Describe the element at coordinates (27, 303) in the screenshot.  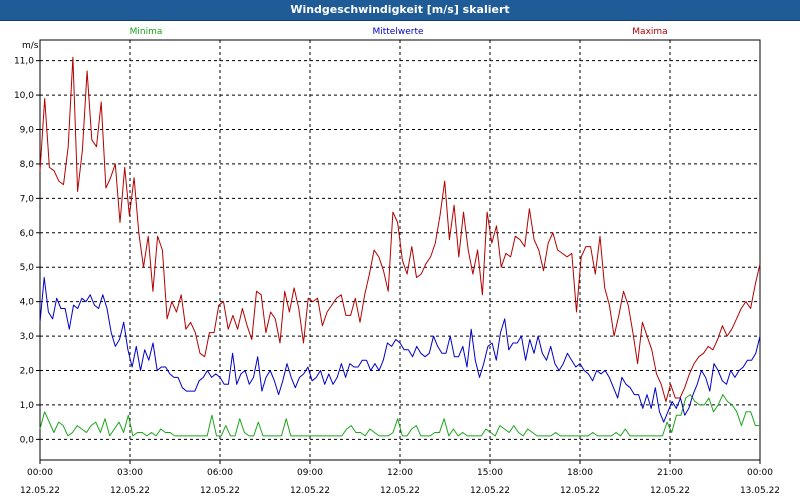
I see `y-tick-label: 4,0` at that location.